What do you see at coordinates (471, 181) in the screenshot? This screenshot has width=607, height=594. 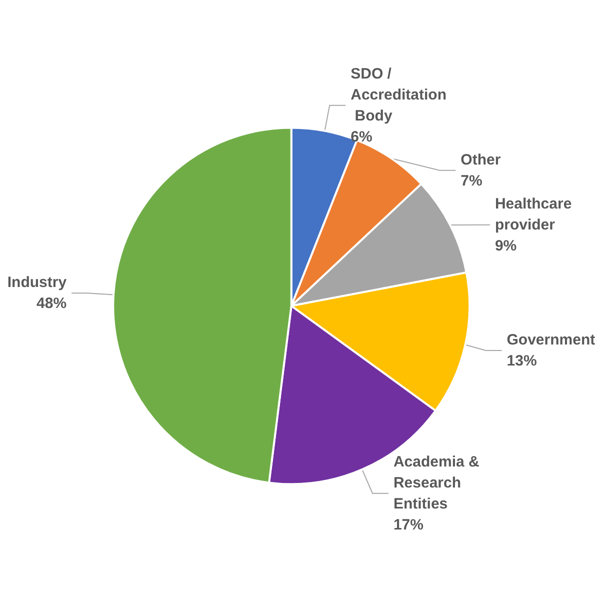 I see `data-label: 7%` at bounding box center [471, 181].